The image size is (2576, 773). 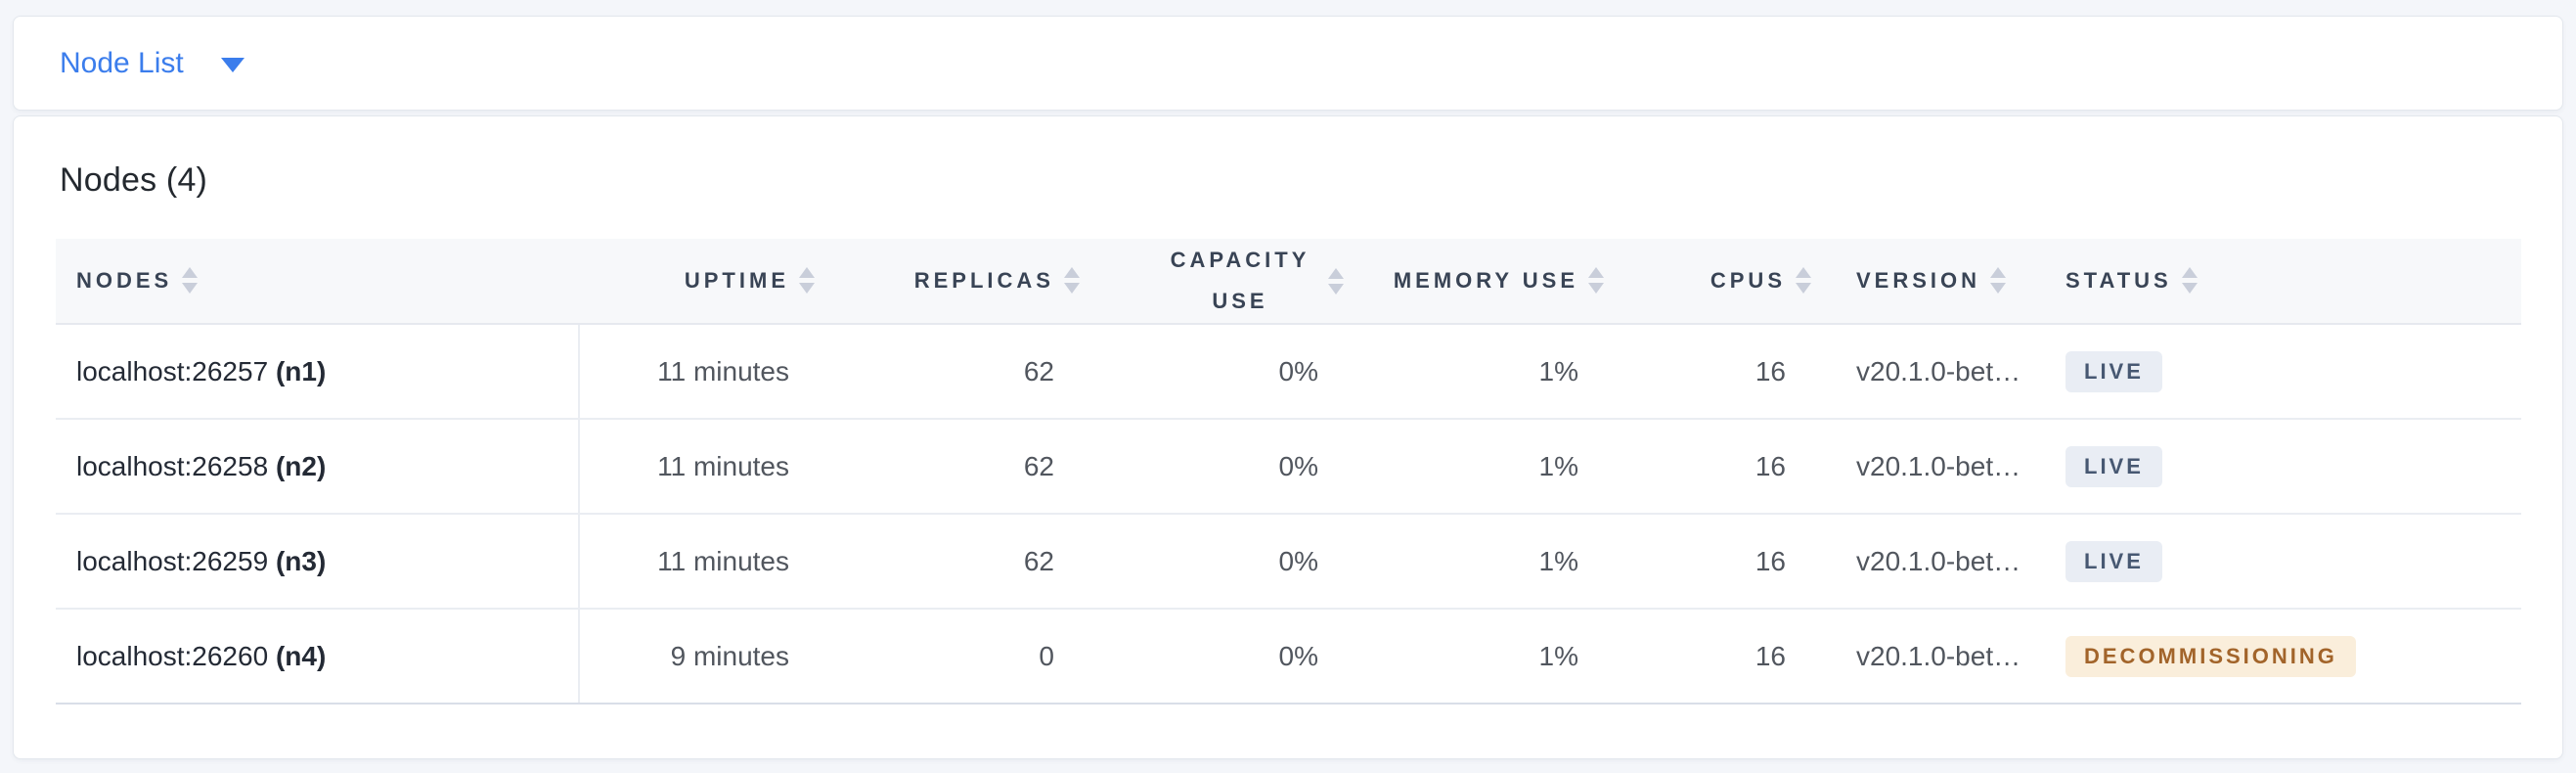 What do you see at coordinates (1474, 282) in the screenshot?
I see `column-header-memory-use: MEMORY USE` at bounding box center [1474, 282].